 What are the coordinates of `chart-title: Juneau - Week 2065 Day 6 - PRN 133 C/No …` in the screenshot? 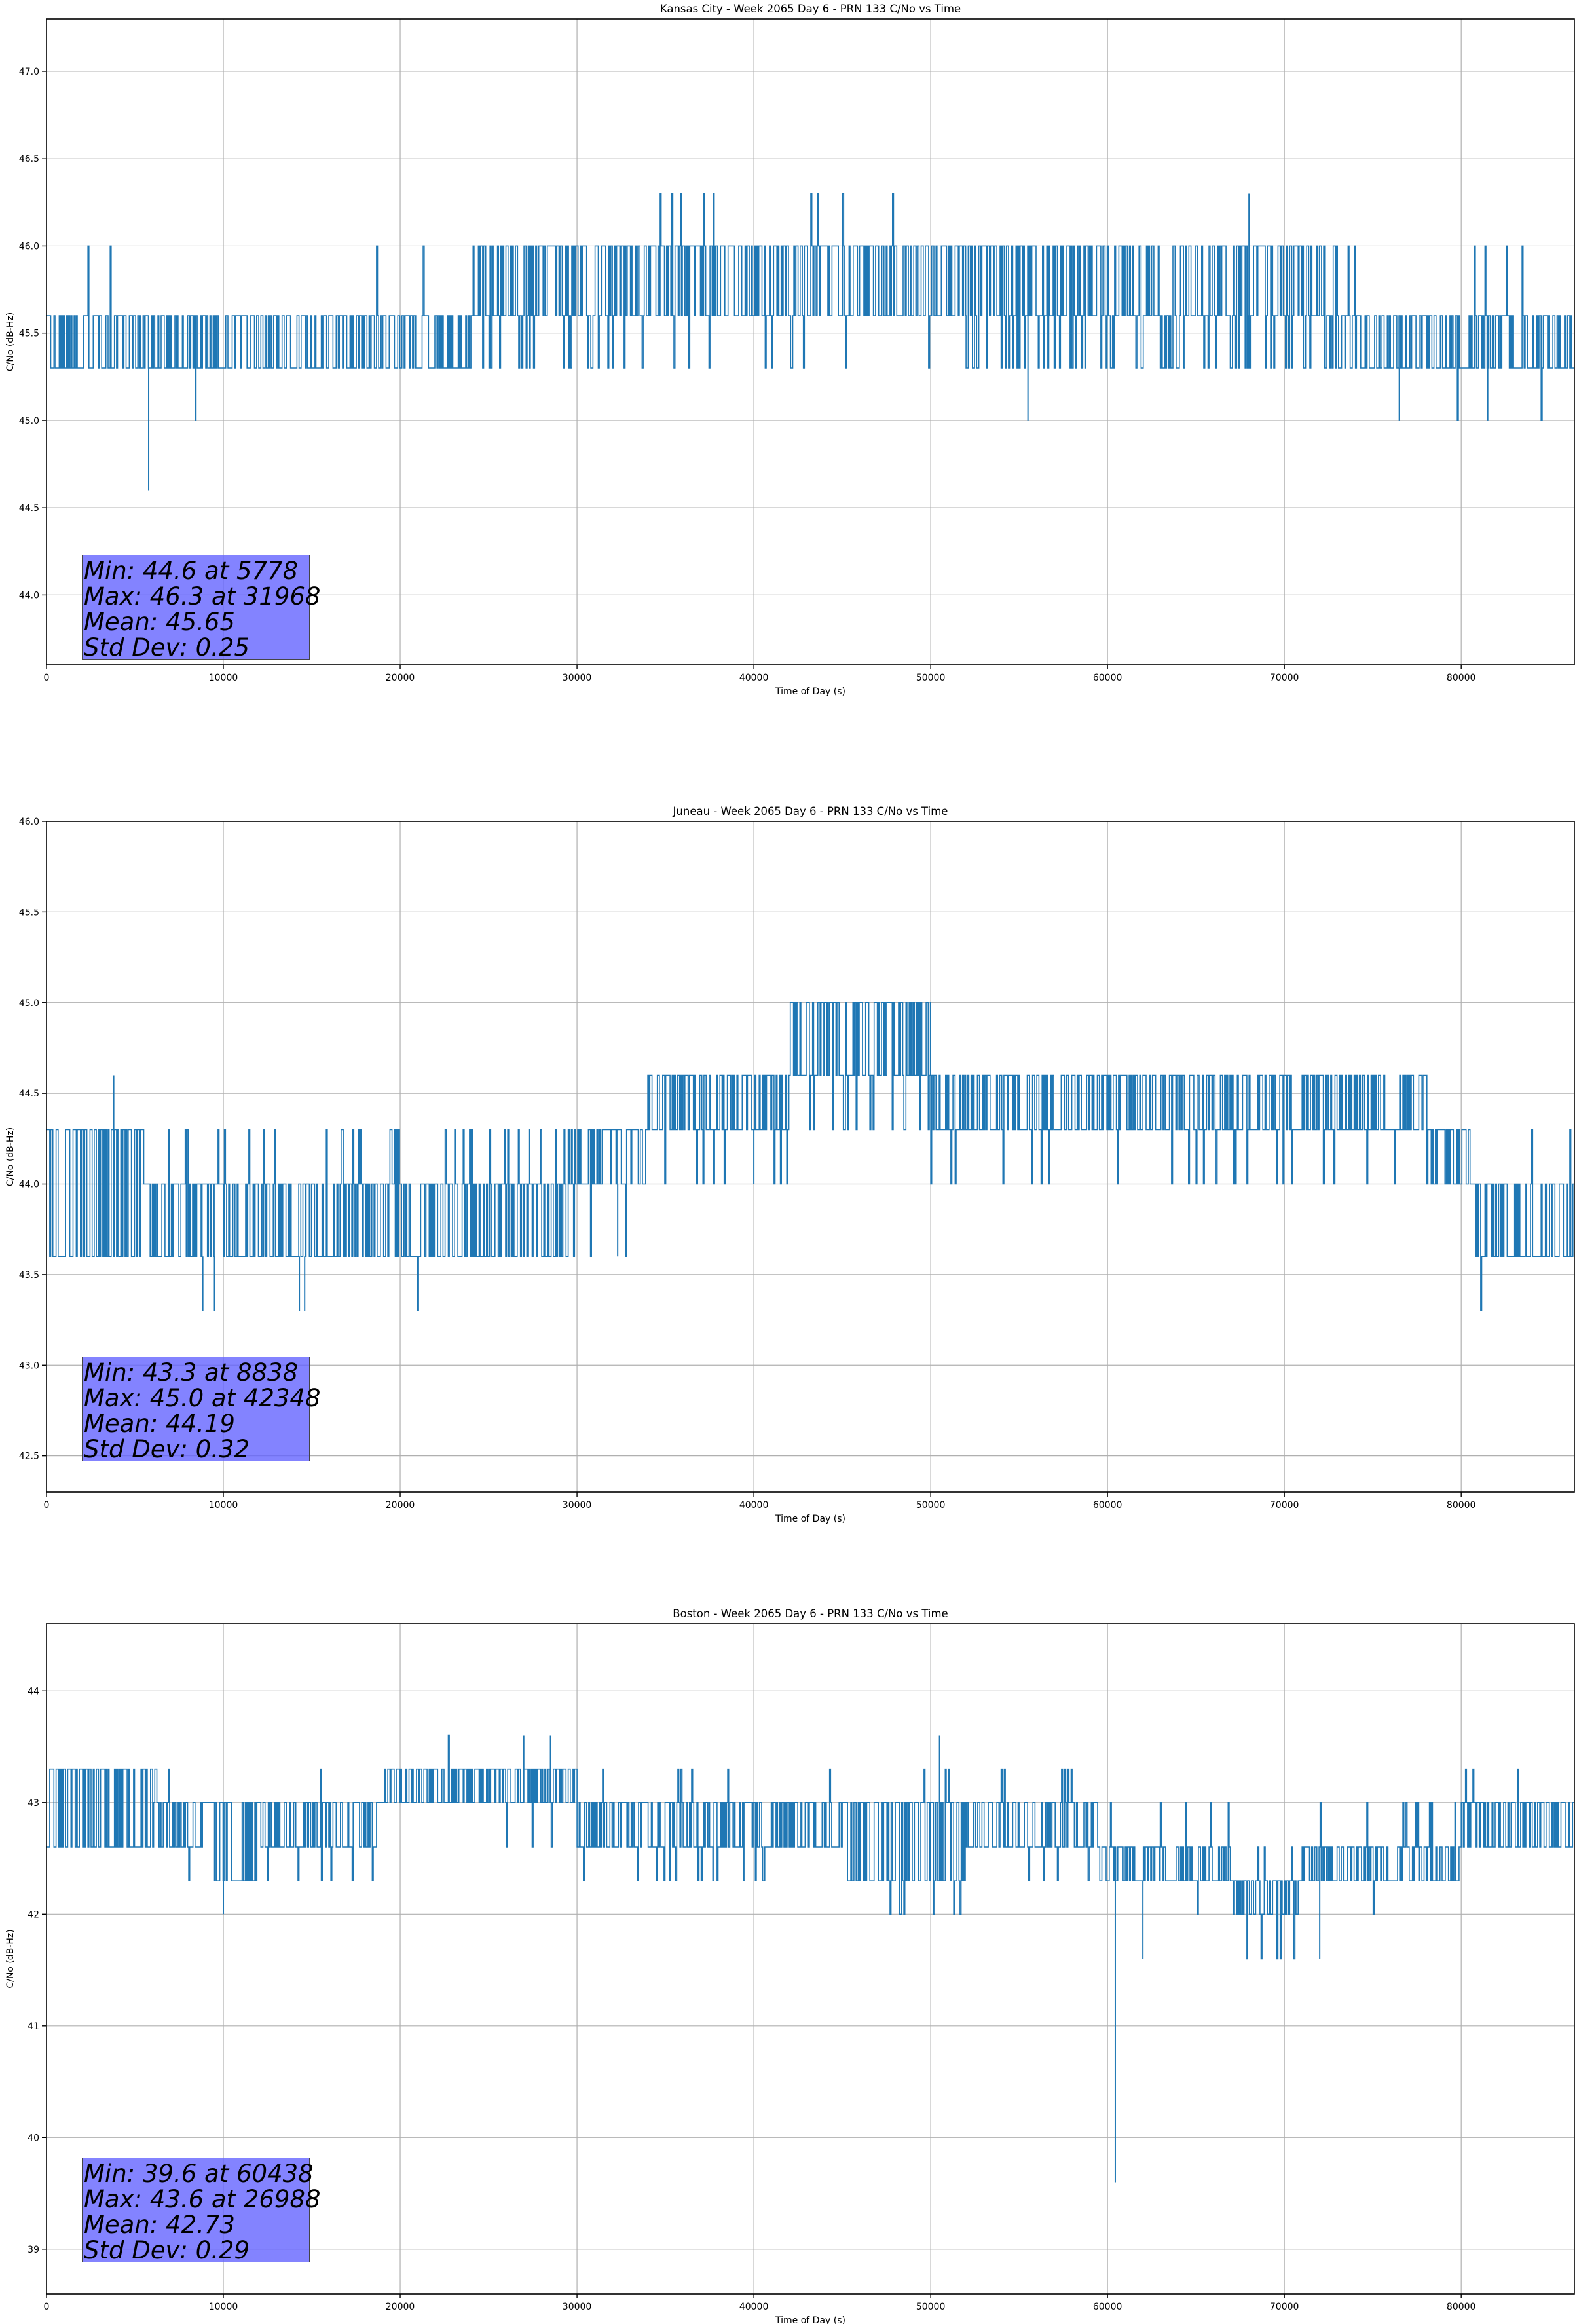 It's located at (810, 811).